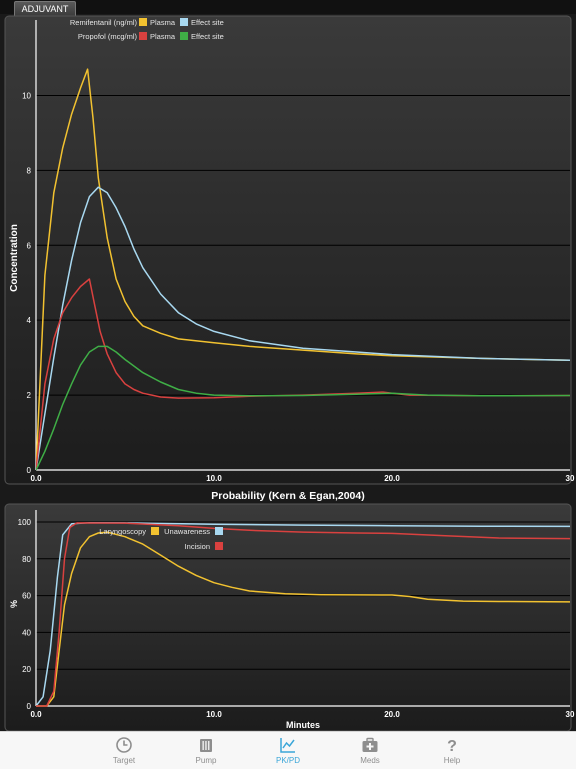 Image resolution: width=576 pixels, height=769 pixels. I want to click on legend-propofol-label: Propofol (mcg/ml), so click(108, 36).